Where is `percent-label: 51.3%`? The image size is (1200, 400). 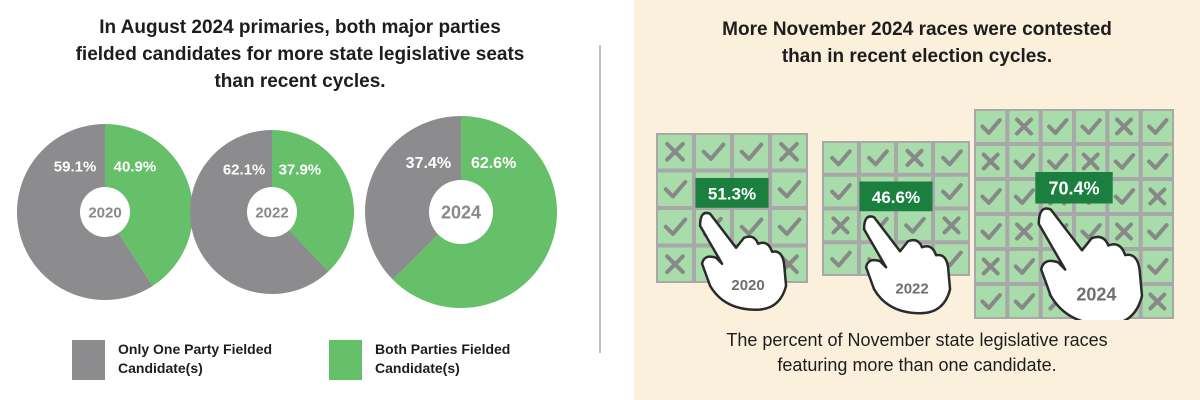
percent-label: 51.3% is located at coordinates (732, 193).